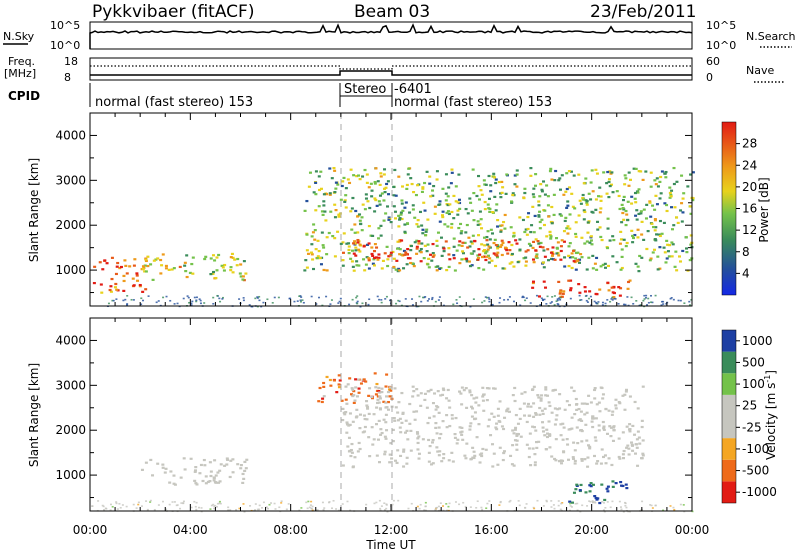  I want to click on velocity-colorbar-ticklabel: 1000, so click(757, 341).